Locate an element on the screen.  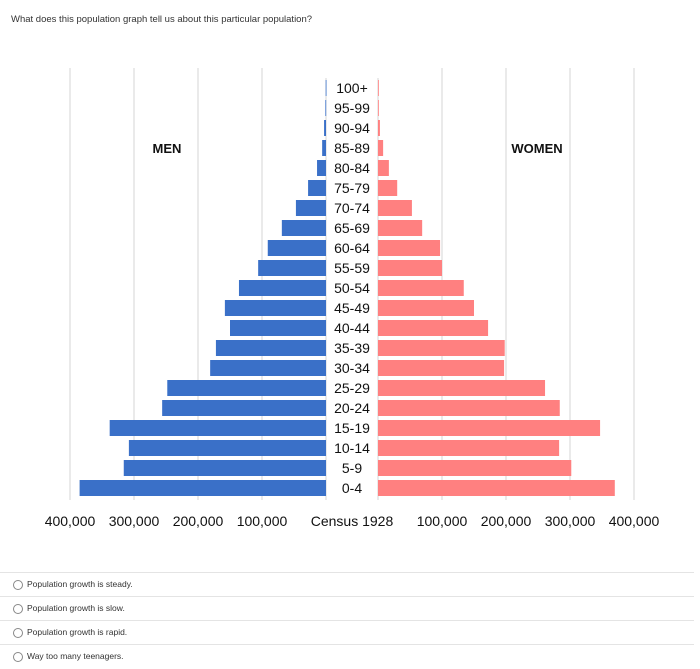
bar-men-100+ is located at coordinates (326, 88).